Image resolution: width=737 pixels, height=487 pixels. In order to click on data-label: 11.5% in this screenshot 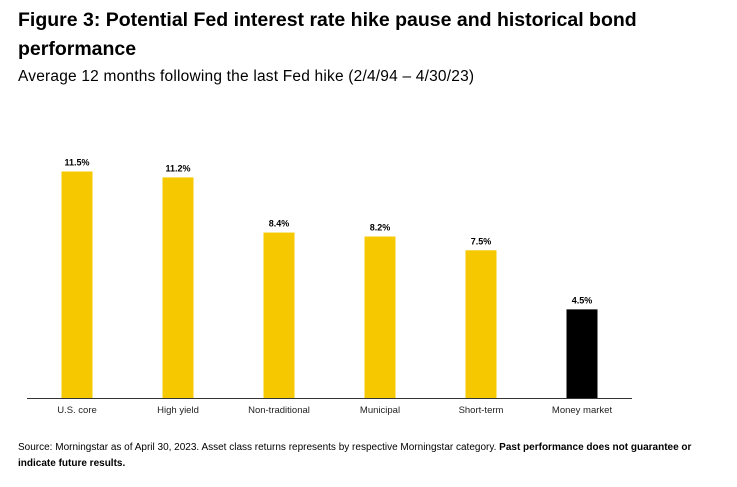, I will do `click(76, 163)`.